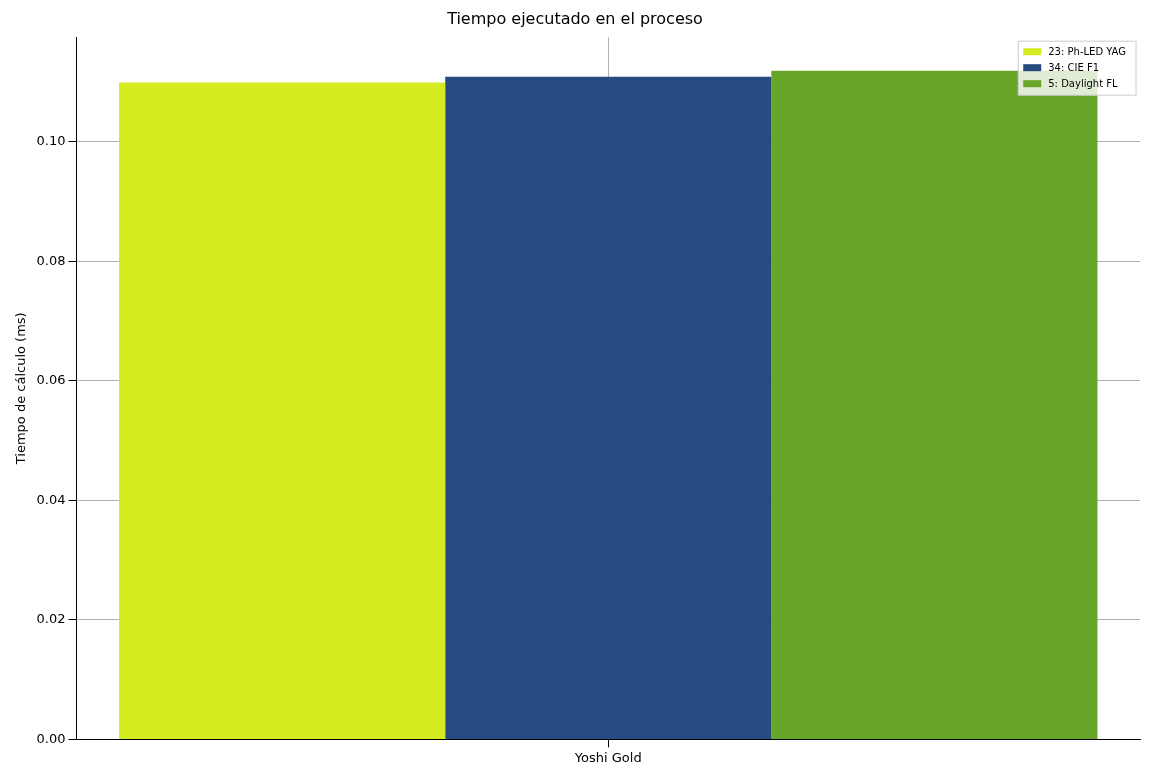 The image size is (1154, 769). What do you see at coordinates (1083, 83) in the screenshot?
I see `legend-label: 5: Daylight FL` at bounding box center [1083, 83].